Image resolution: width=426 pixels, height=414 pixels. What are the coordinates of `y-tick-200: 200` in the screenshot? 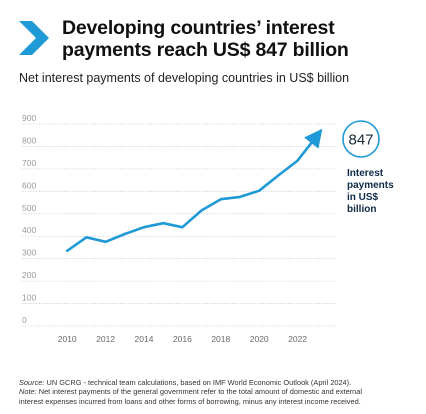 It's located at (29, 275).